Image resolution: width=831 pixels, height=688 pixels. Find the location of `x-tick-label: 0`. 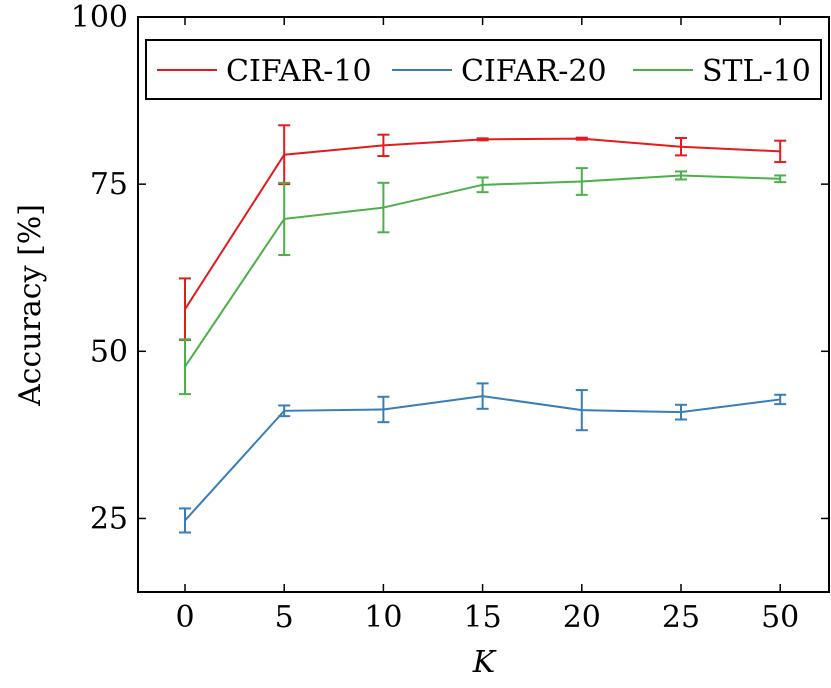

x-tick-label: 0 is located at coordinates (184, 617).